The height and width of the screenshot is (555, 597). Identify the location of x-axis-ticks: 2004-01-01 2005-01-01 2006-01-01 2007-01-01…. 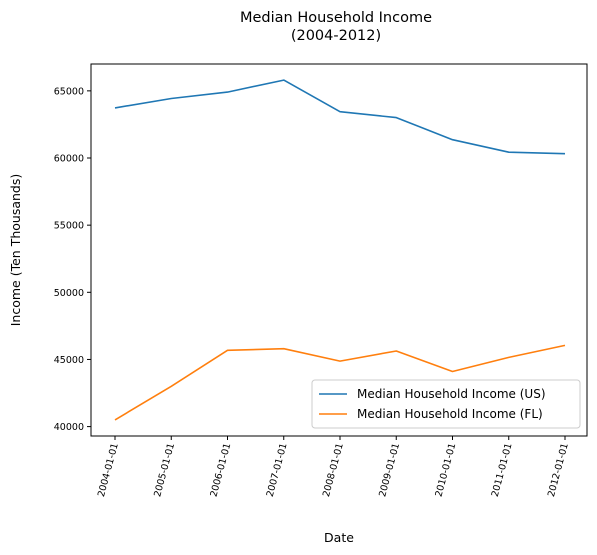
(333, 467).